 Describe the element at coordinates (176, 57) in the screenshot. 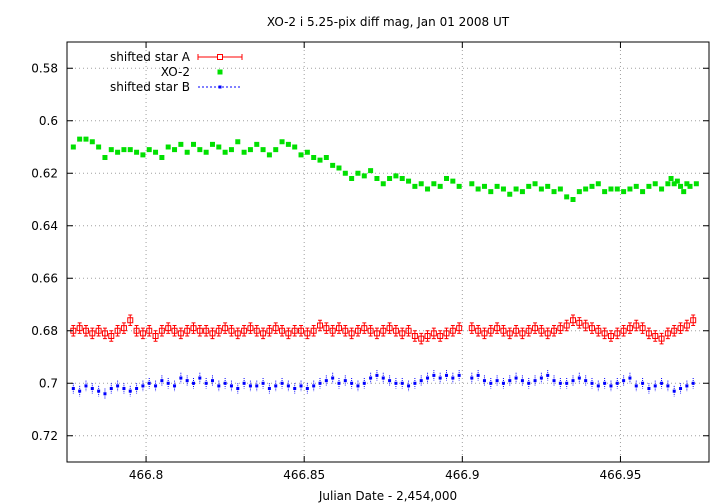

I see `legend-entry: shifted star A` at that location.